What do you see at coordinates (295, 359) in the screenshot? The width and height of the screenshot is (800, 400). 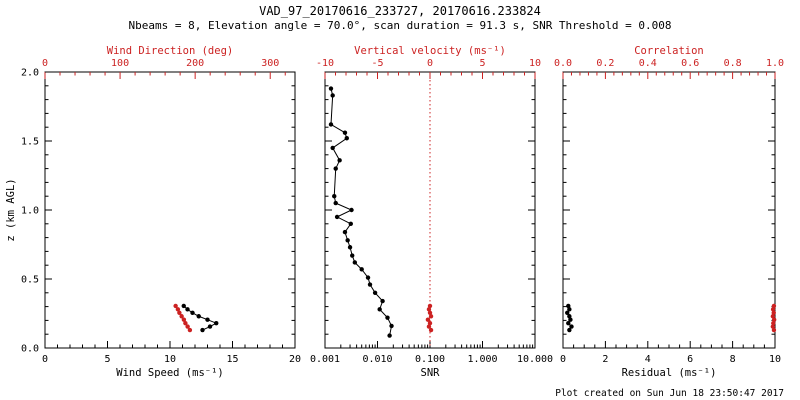 I see `svg-text: 20` at bounding box center [295, 359].